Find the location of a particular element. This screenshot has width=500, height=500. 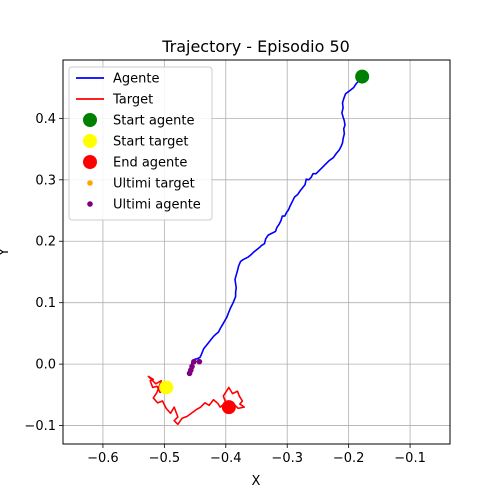

legend-label-end-agente: End agente is located at coordinates (150, 163).